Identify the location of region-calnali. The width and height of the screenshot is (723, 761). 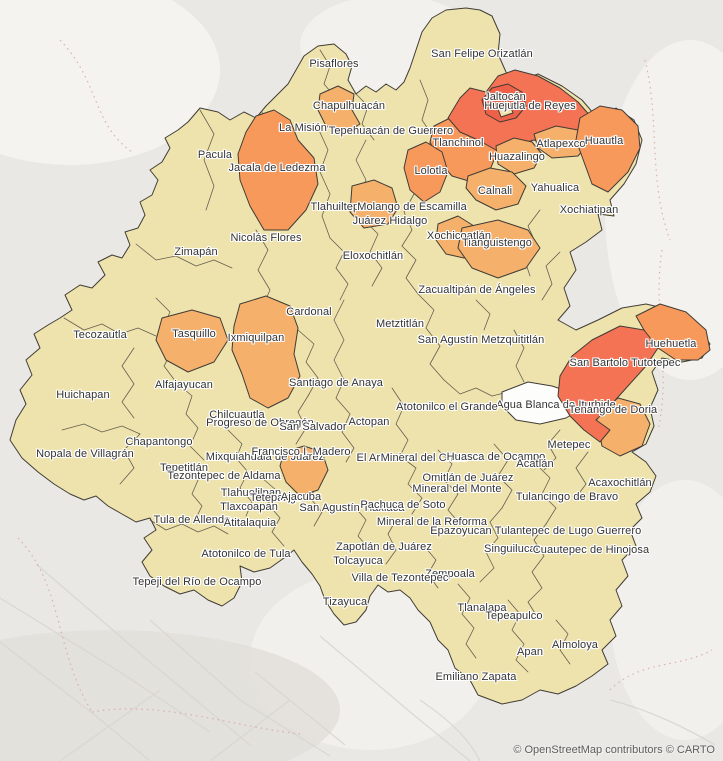
(496, 189).